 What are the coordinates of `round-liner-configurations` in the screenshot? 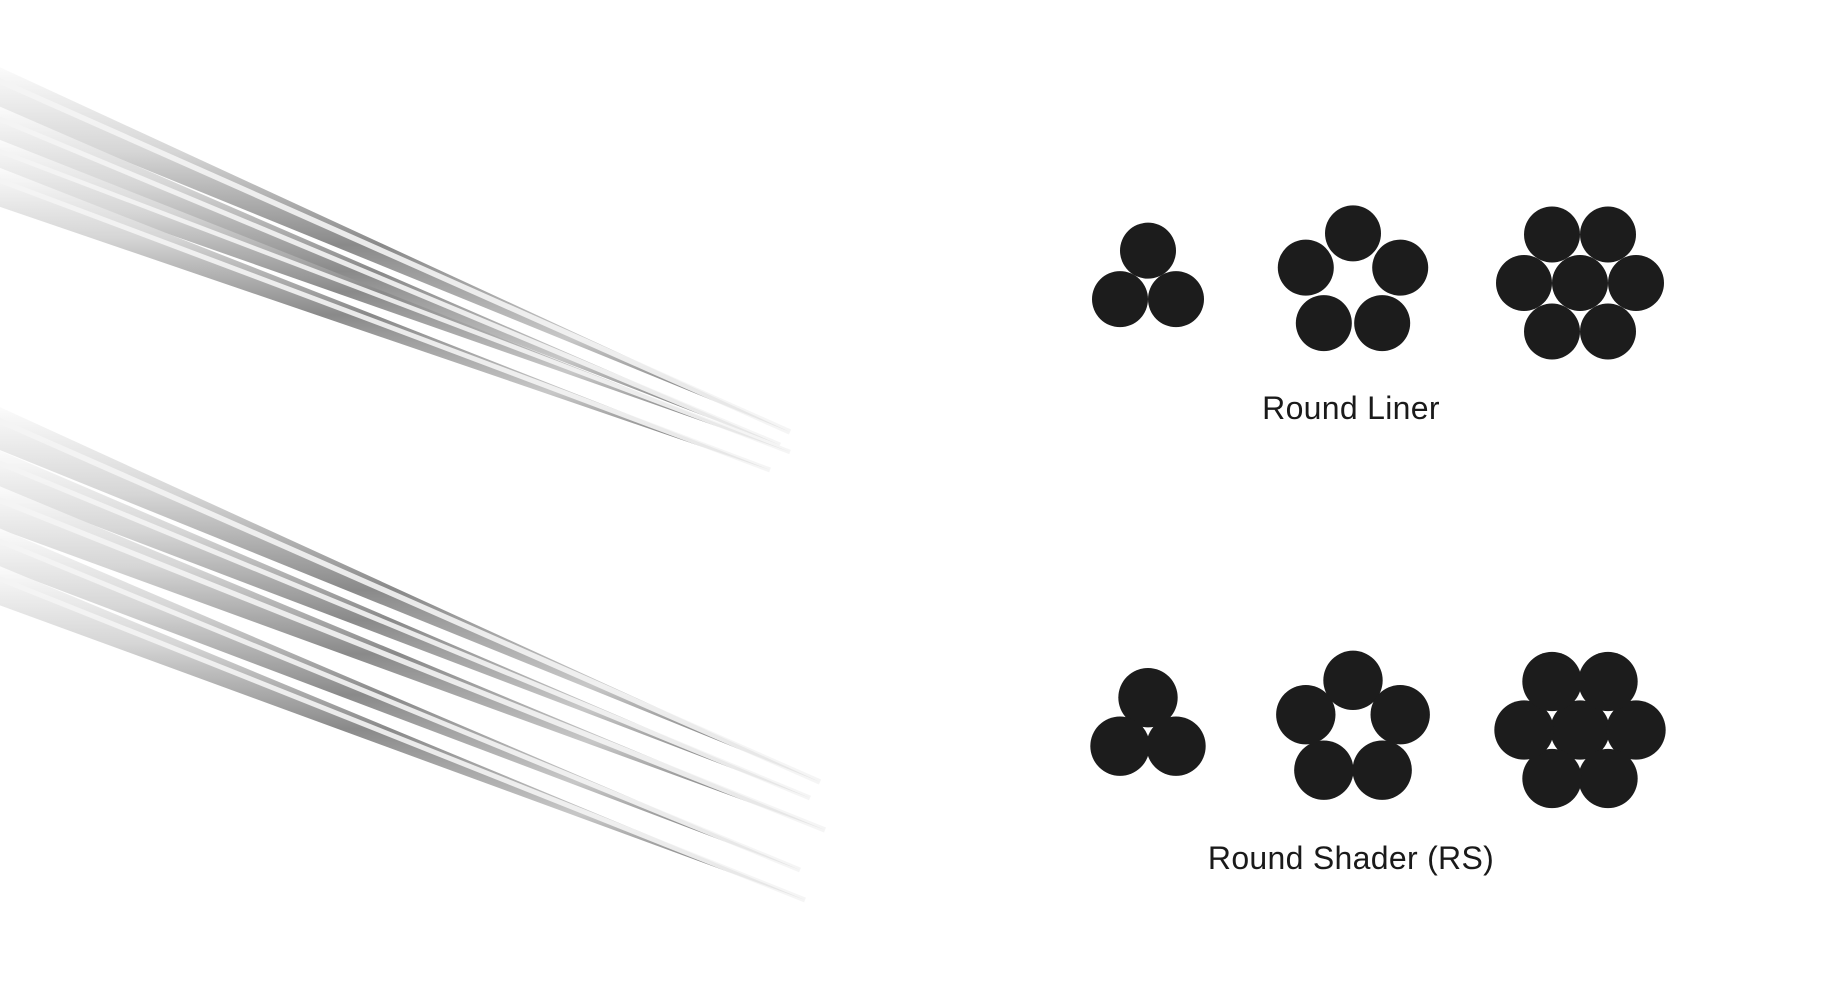 It's located at (1378, 282).